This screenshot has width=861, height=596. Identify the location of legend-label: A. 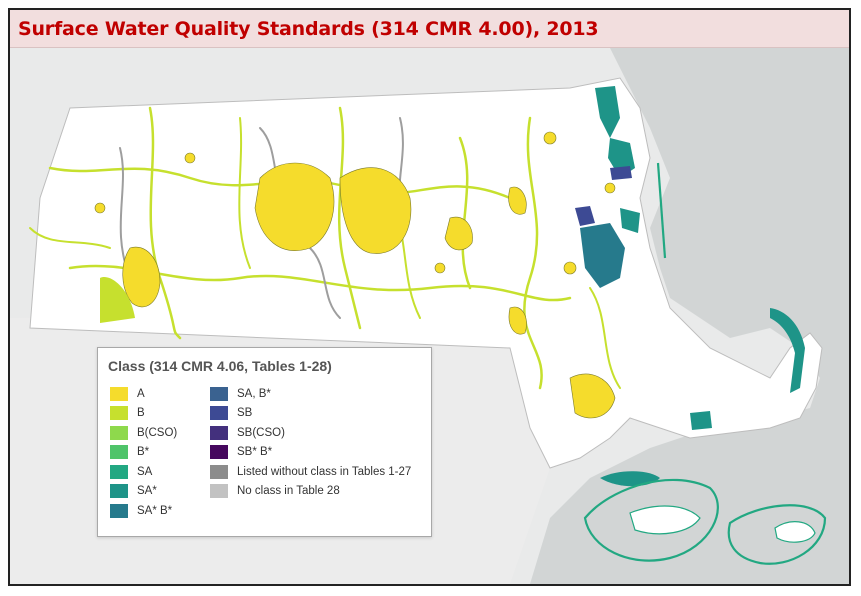
(141, 393).